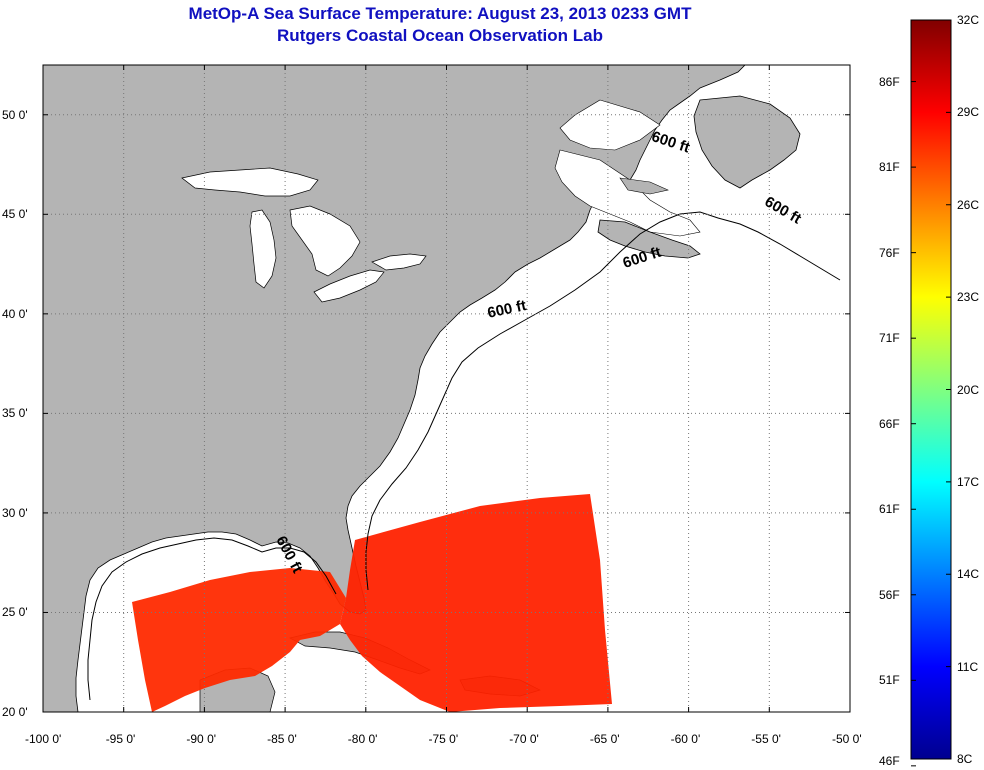 Image resolution: width=984 pixels, height=770 pixels. I want to click on lat-tick-label: 25 0', so click(15, 612).